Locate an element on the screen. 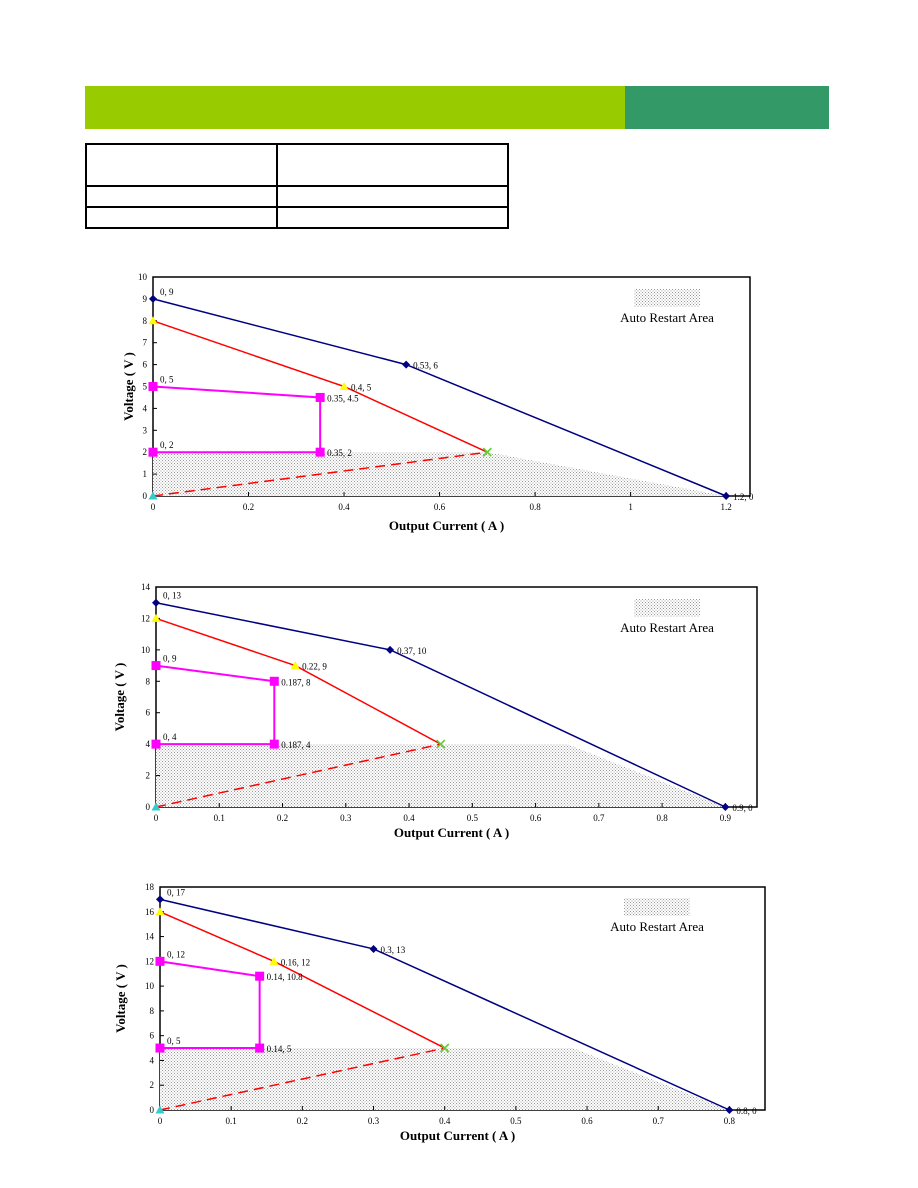 The image size is (918, 1188). data-label: 0, 17 is located at coordinates (176, 892).